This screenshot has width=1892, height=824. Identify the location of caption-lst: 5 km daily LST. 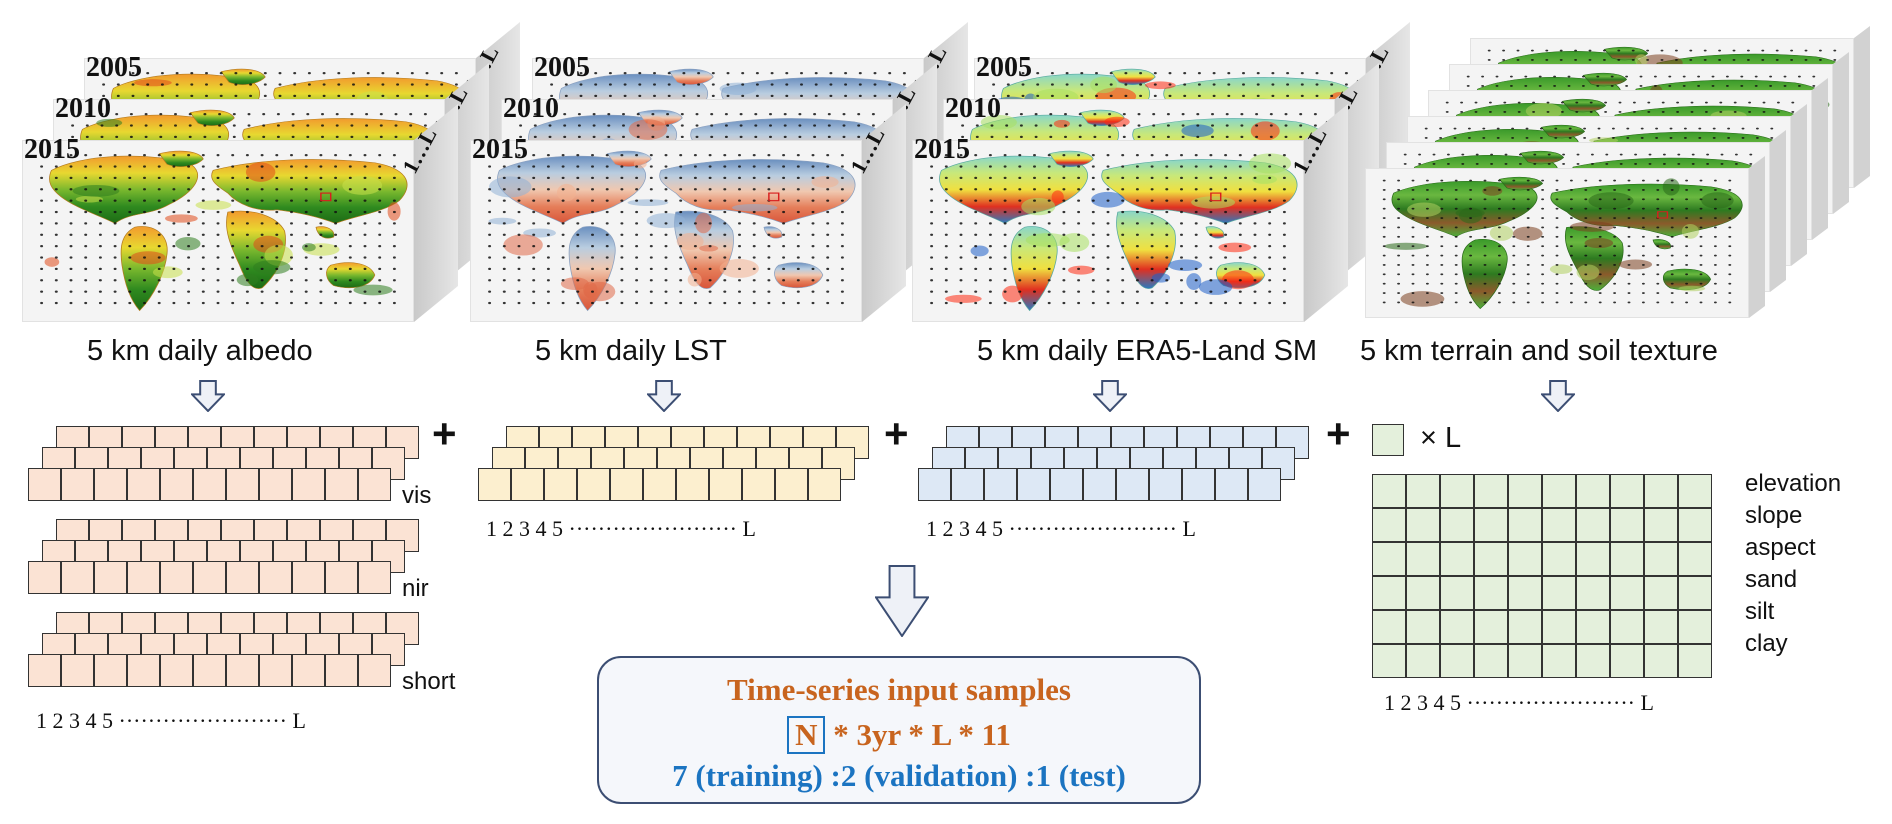
(631, 351).